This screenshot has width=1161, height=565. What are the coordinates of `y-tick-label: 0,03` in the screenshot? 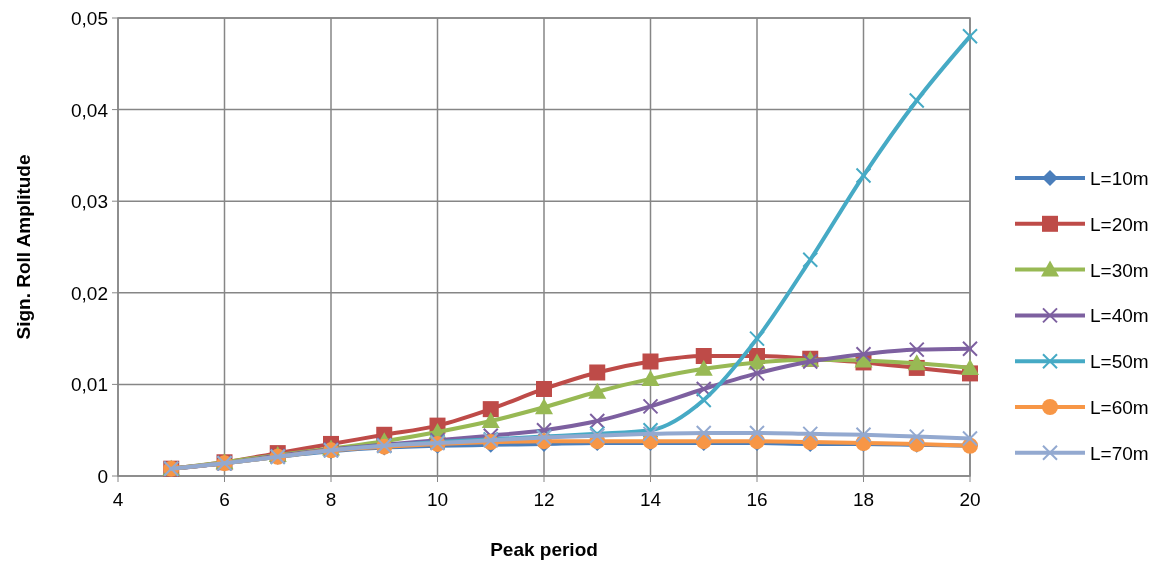 It's located at (89, 202).